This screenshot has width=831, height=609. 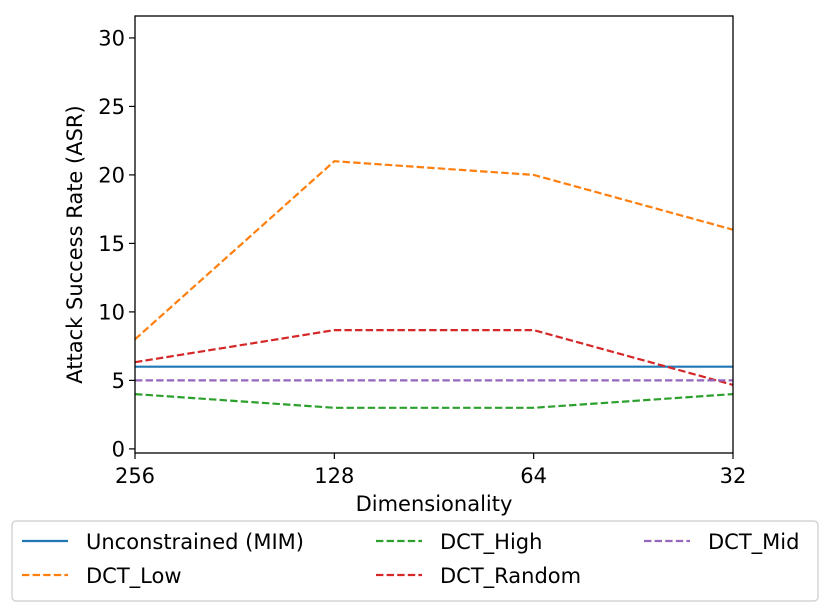 I want to click on y-axis-label: Attack Success Rate (ASR), so click(x=75, y=244).